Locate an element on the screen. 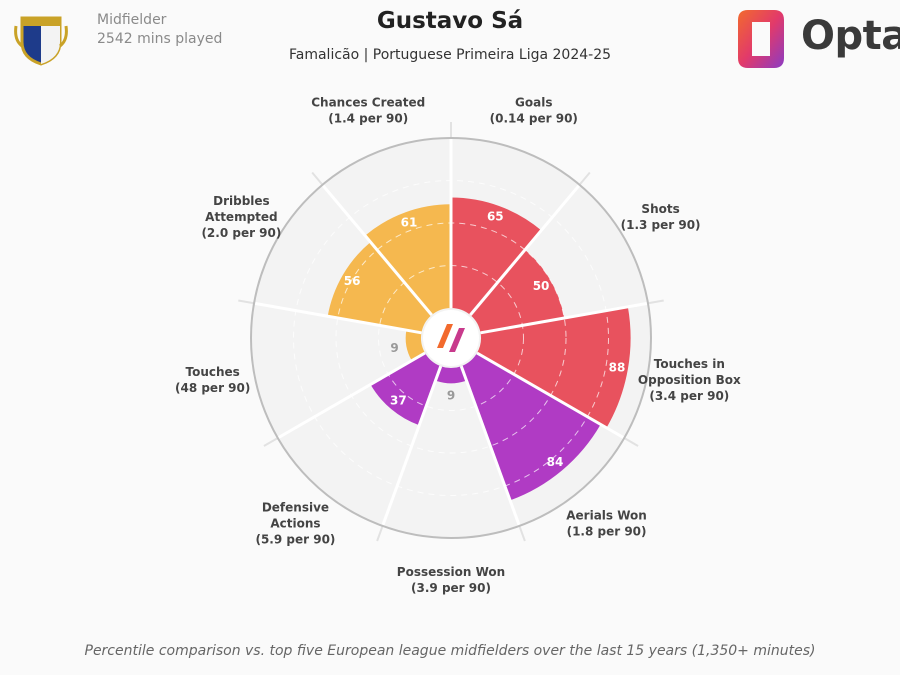 This screenshot has height=675, width=900. bar-touches-in-opposition-box is located at coordinates (553, 367).